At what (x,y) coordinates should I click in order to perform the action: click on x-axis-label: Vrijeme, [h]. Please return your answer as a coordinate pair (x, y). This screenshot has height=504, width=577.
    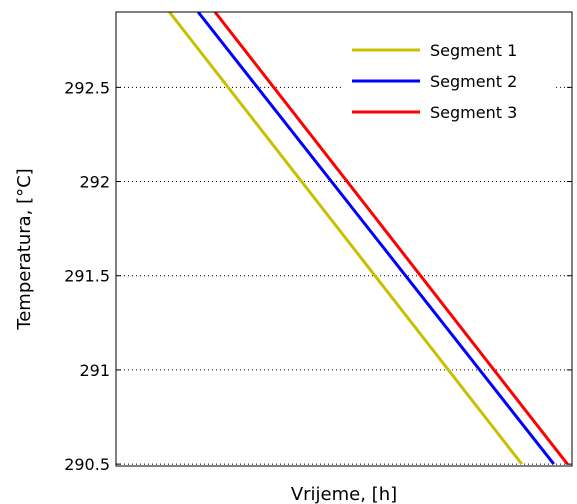
    Looking at the image, I should click on (344, 494).